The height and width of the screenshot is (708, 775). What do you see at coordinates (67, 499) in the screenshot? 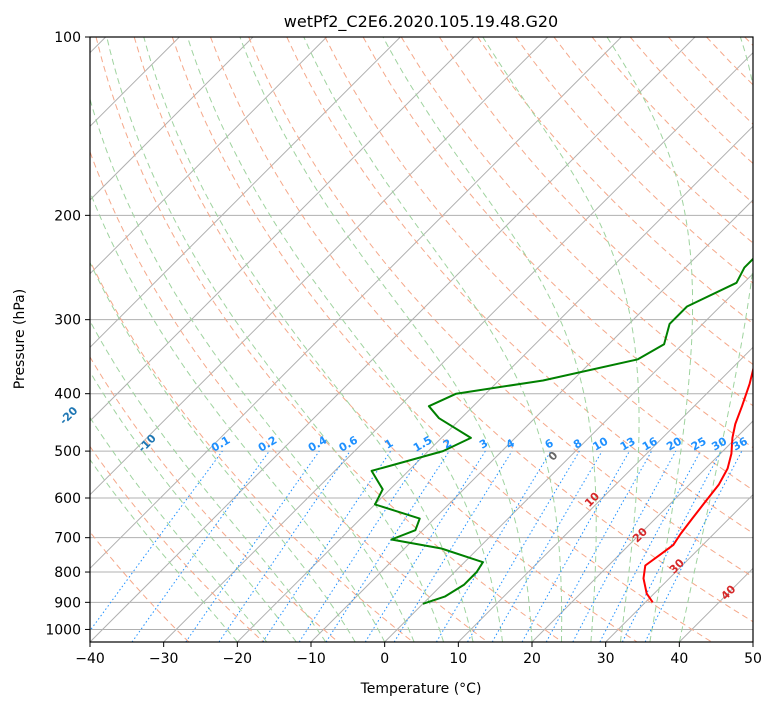
I see `y-tick-label: 600` at bounding box center [67, 499].